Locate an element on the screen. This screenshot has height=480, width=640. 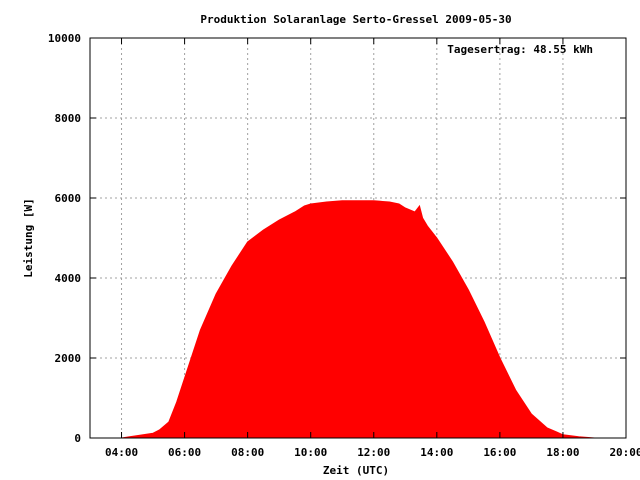
x-tick-label: 04:00 is located at coordinates (121, 452).